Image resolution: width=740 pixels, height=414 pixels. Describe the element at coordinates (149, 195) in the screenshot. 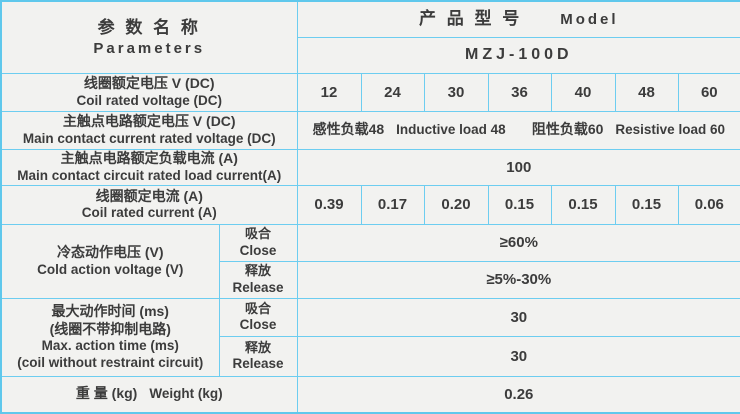

I see `coil-current-label-zh: 线圈额定电流 (A)` at that location.